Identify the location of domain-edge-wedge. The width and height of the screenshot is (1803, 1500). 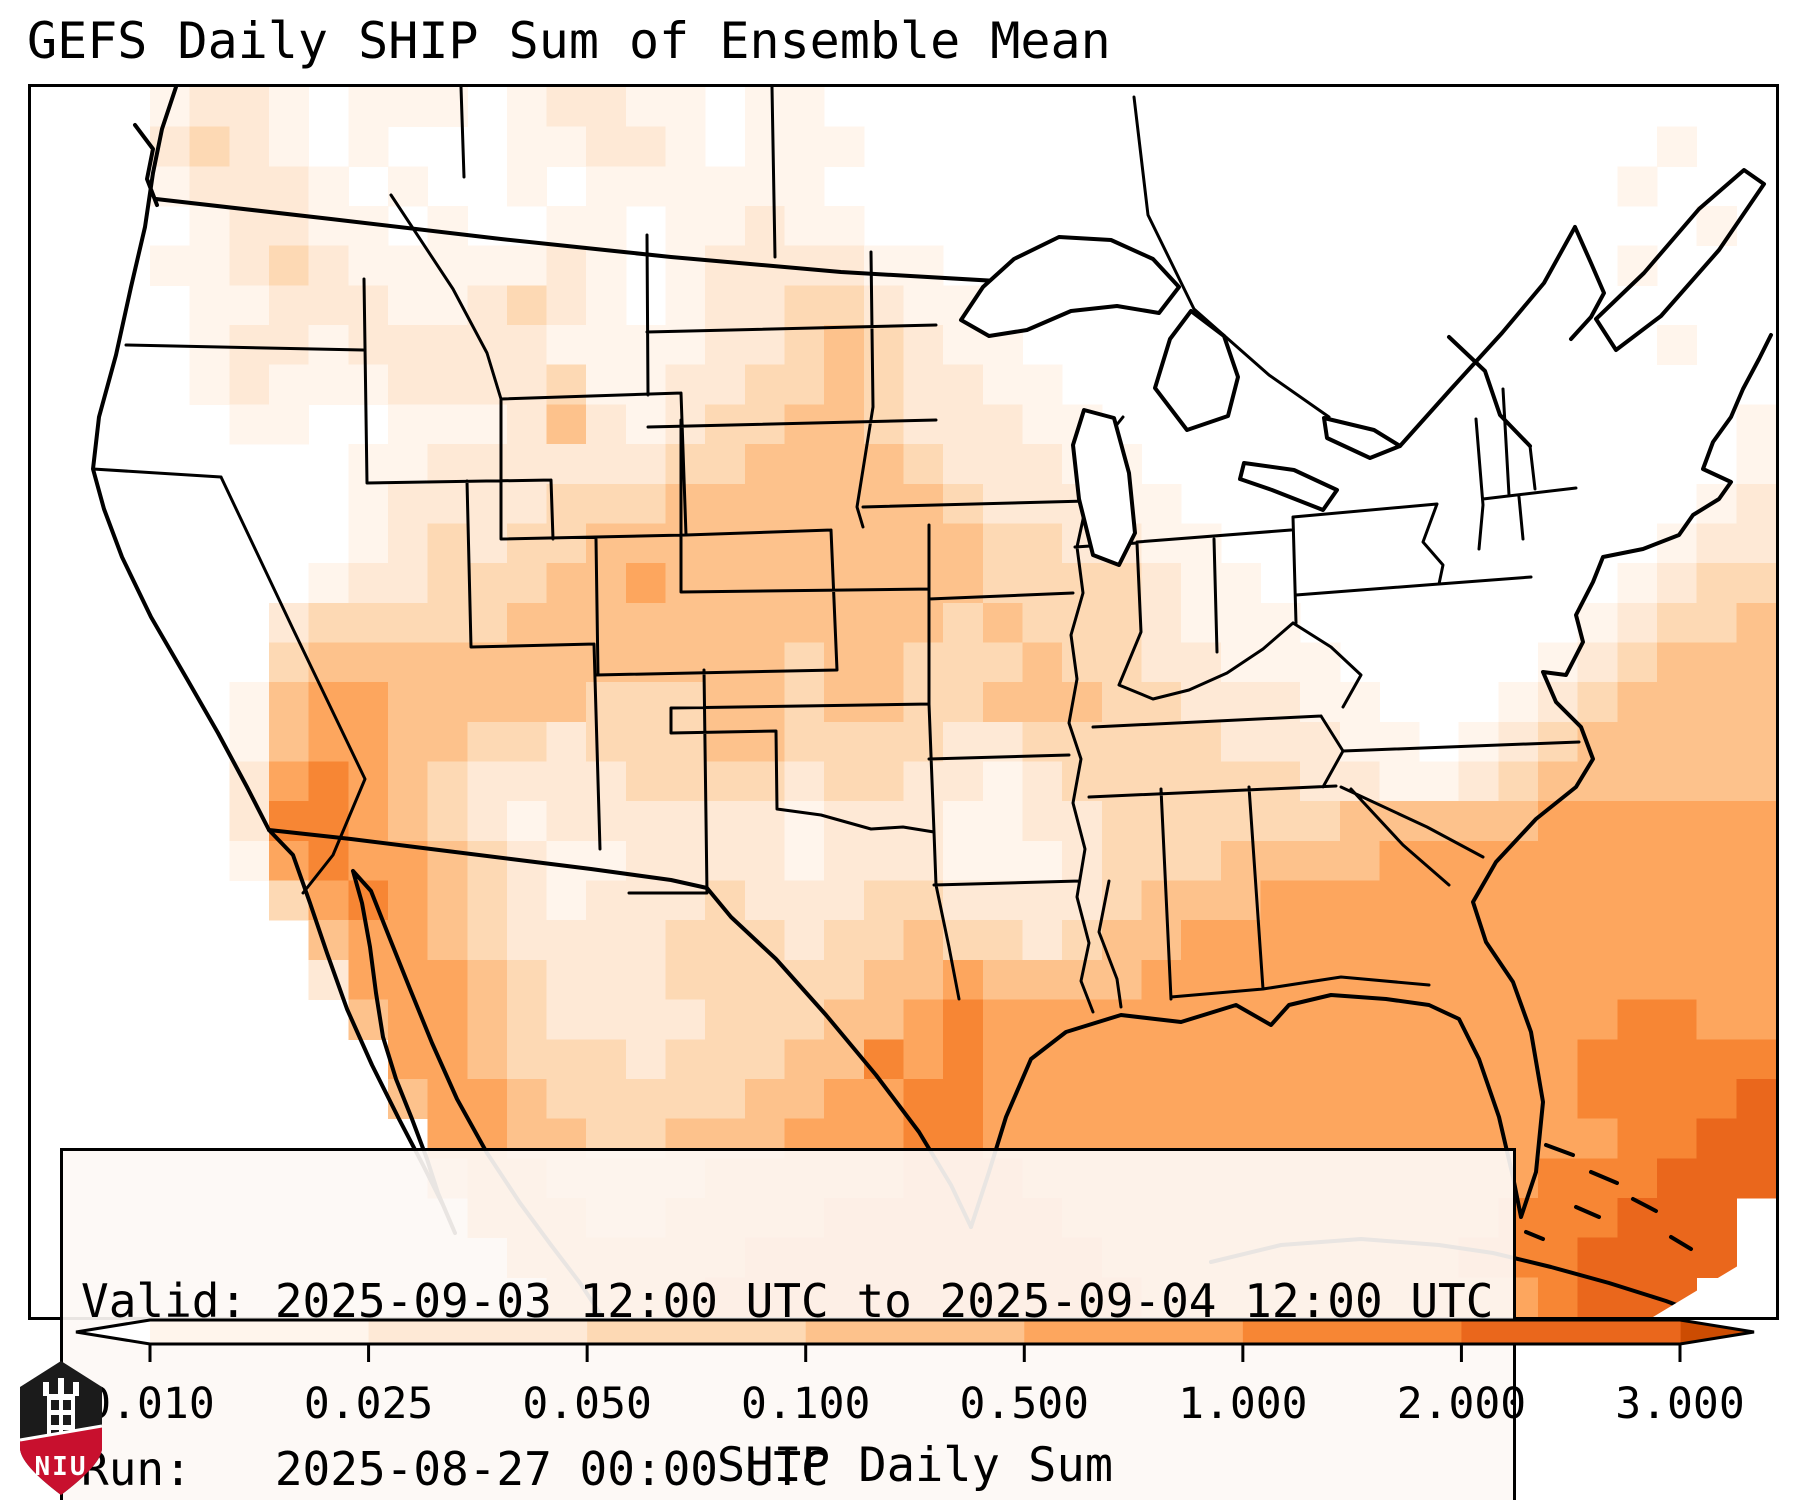
(1714, 1280).